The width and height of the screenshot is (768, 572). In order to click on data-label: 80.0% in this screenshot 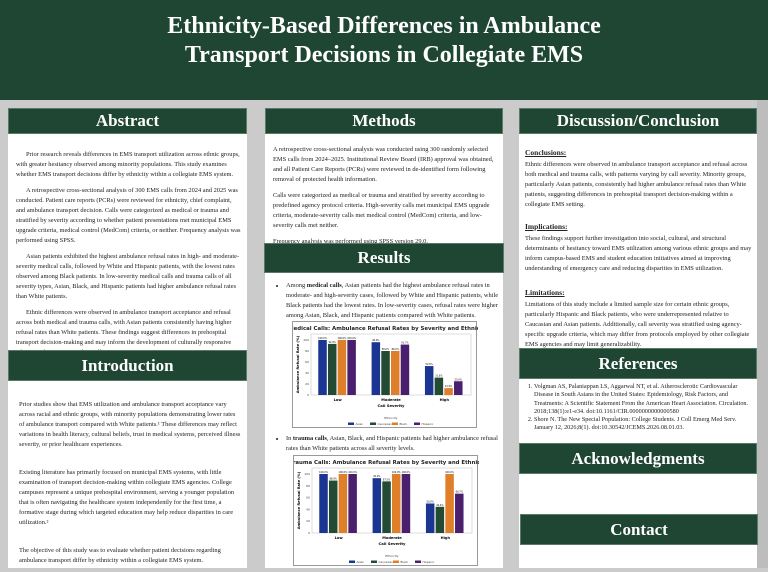, I will do `click(386, 349)`.